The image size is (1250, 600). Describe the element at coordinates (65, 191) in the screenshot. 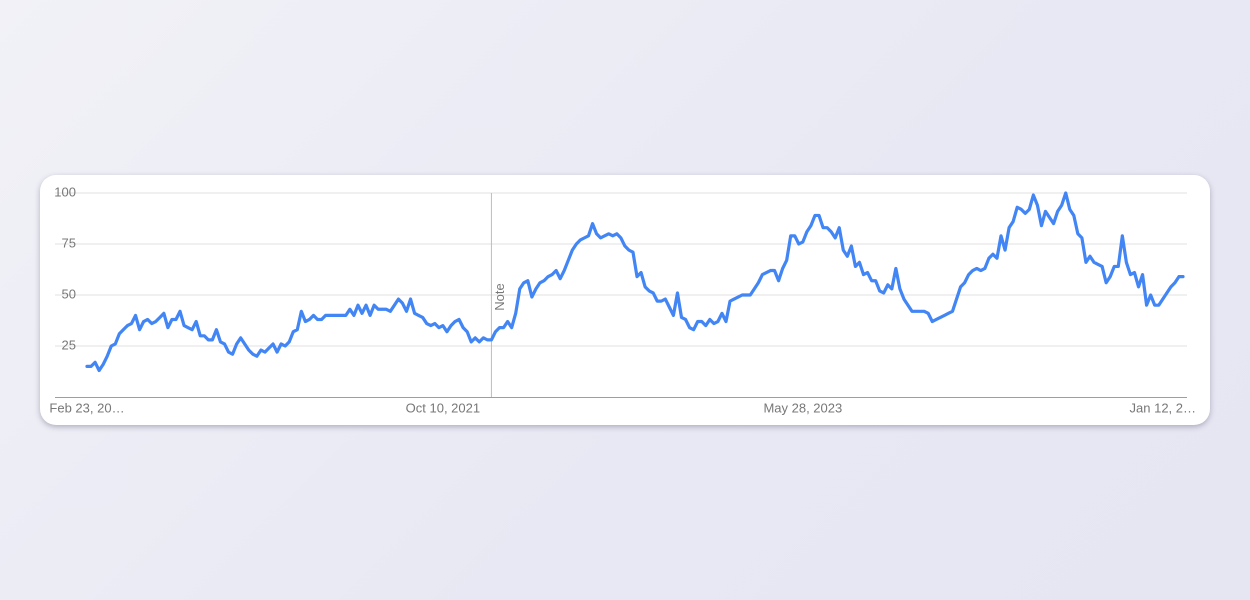

I see `y-tick-label: 100` at that location.